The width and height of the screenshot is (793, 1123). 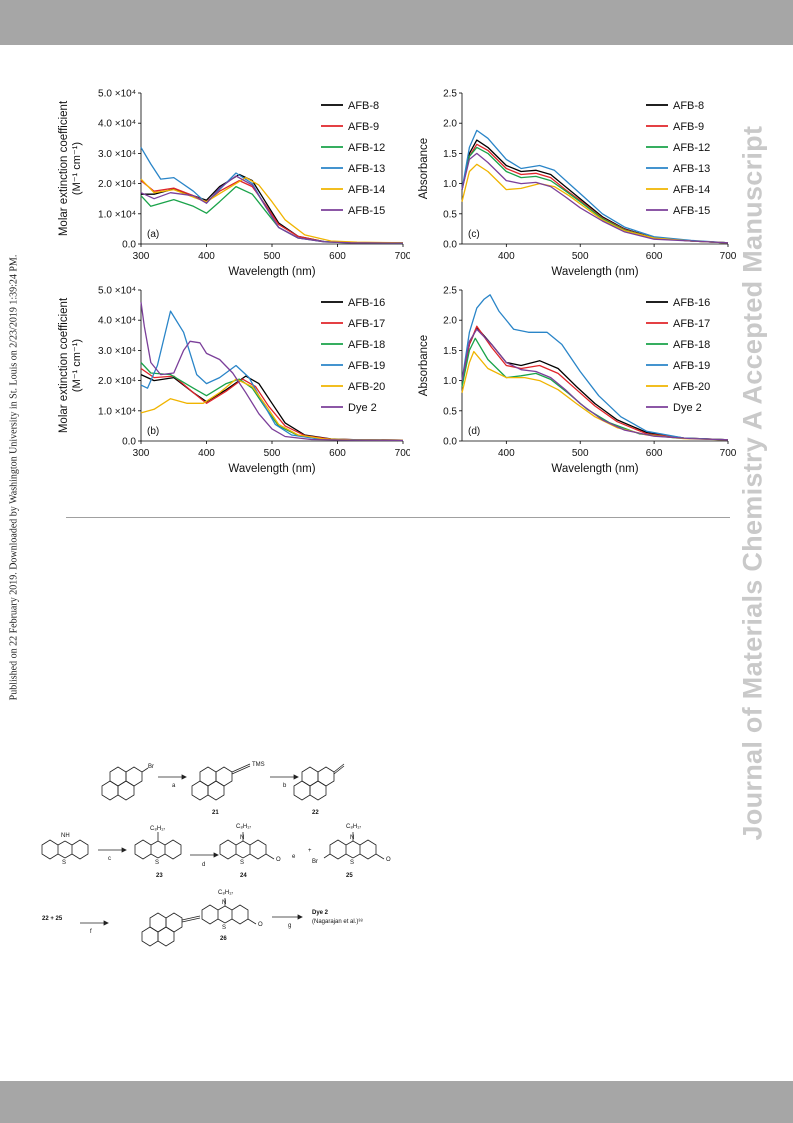 What do you see at coordinates (221, 782) in the screenshot?
I see `compound-21-structure` at bounding box center [221, 782].